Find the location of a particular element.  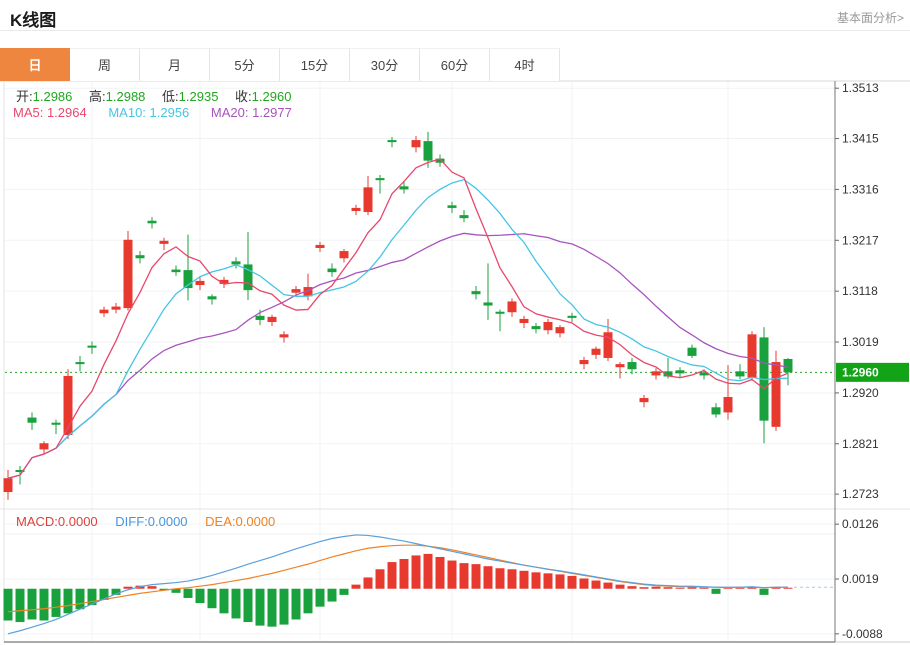

macd-tick-label: -0.0088 is located at coordinates (862, 634).